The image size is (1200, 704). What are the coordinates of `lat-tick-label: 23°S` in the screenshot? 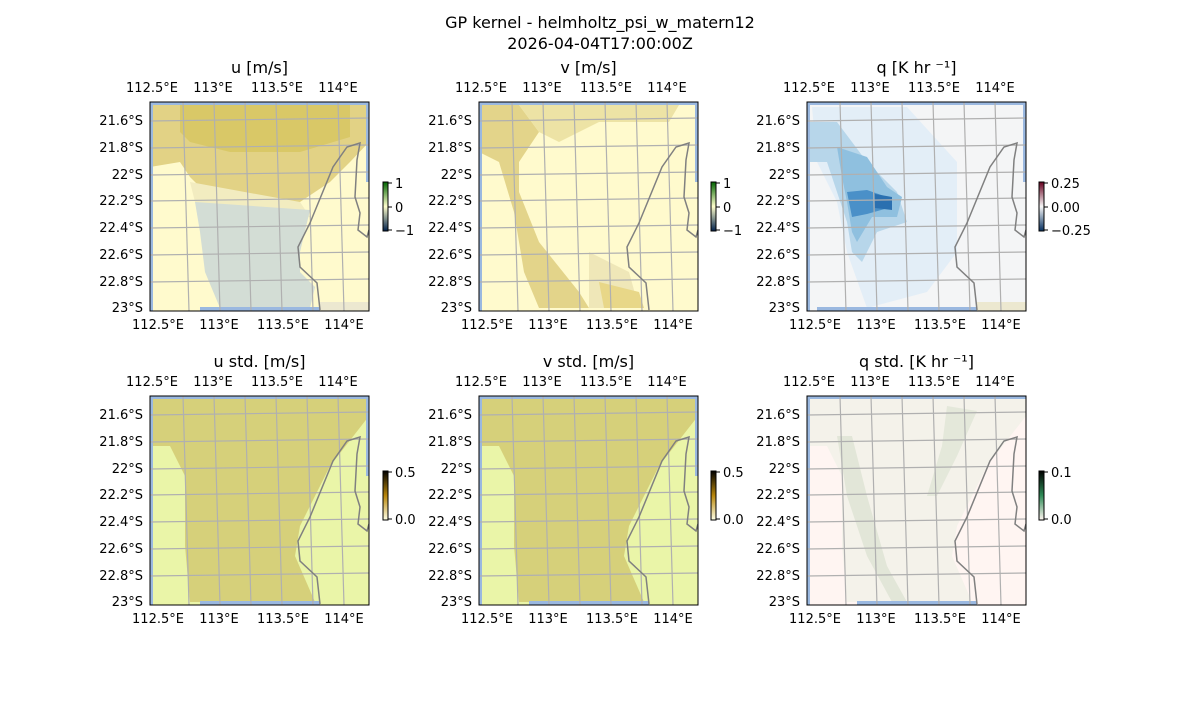 It's located at (127, 602).